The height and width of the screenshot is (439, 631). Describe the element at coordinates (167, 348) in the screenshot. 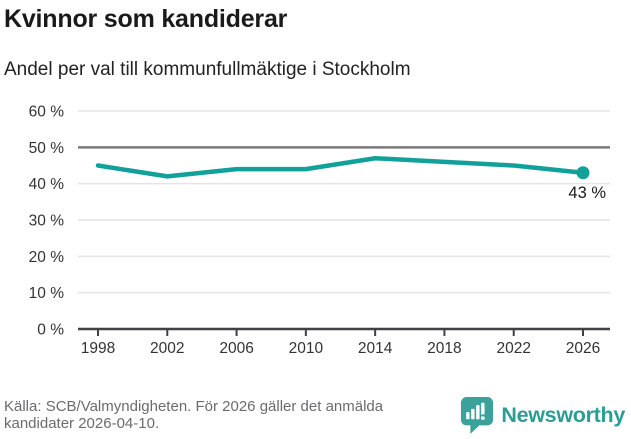

I see `x-tick-label: 2002` at that location.